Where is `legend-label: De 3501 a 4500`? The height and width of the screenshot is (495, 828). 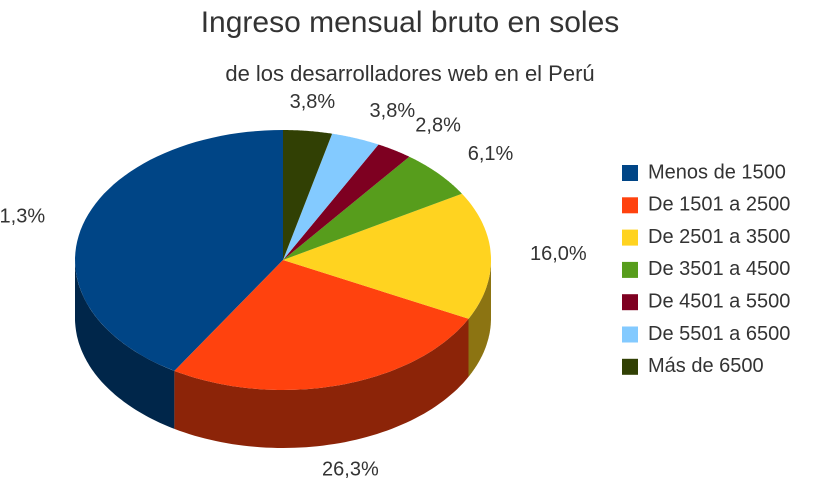
legend-label: De 3501 a 4500 is located at coordinates (719, 269).